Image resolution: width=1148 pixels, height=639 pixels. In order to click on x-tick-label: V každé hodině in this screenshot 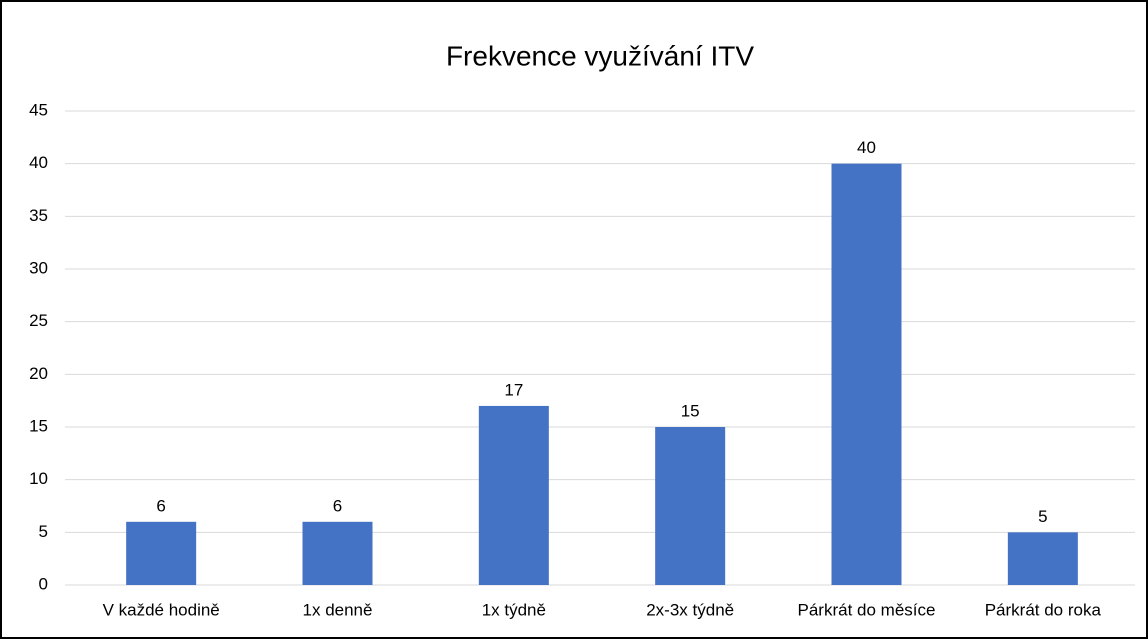, I will do `click(161, 609)`.